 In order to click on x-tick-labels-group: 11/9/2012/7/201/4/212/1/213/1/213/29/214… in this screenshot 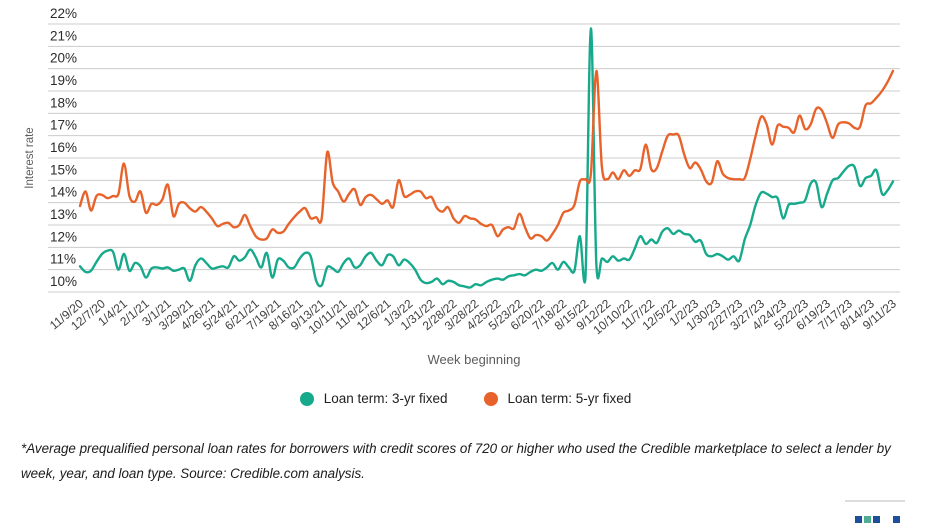, I will do `click(473, 316)`.